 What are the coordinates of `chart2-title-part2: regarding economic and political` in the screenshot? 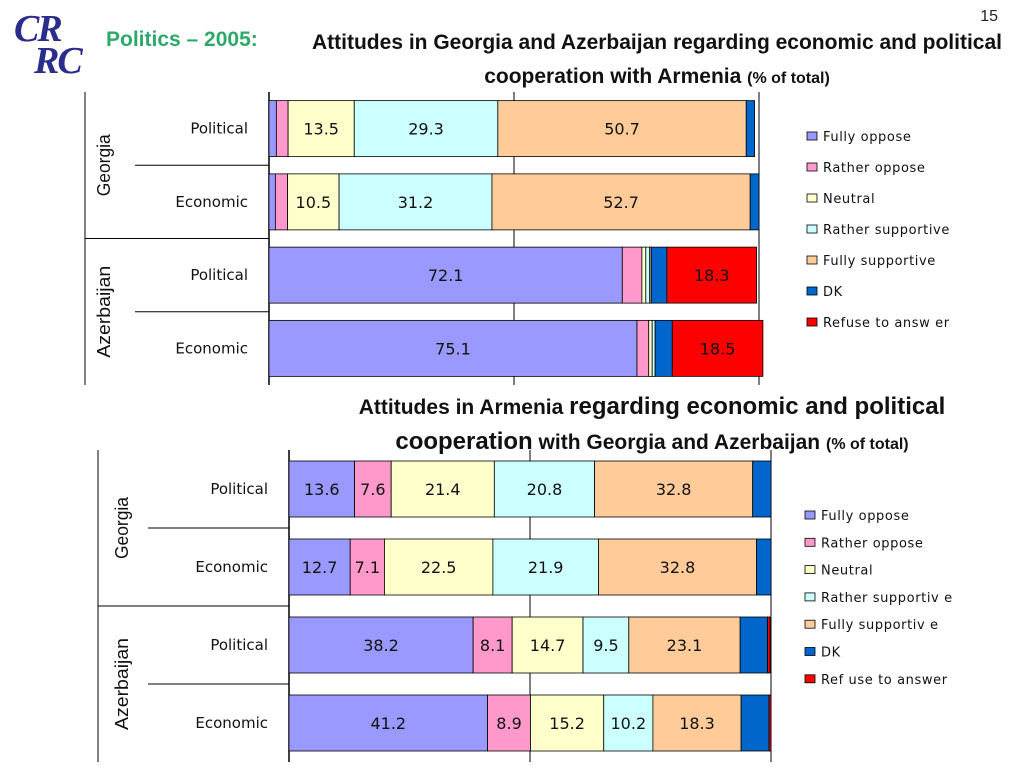 It's located at (757, 406).